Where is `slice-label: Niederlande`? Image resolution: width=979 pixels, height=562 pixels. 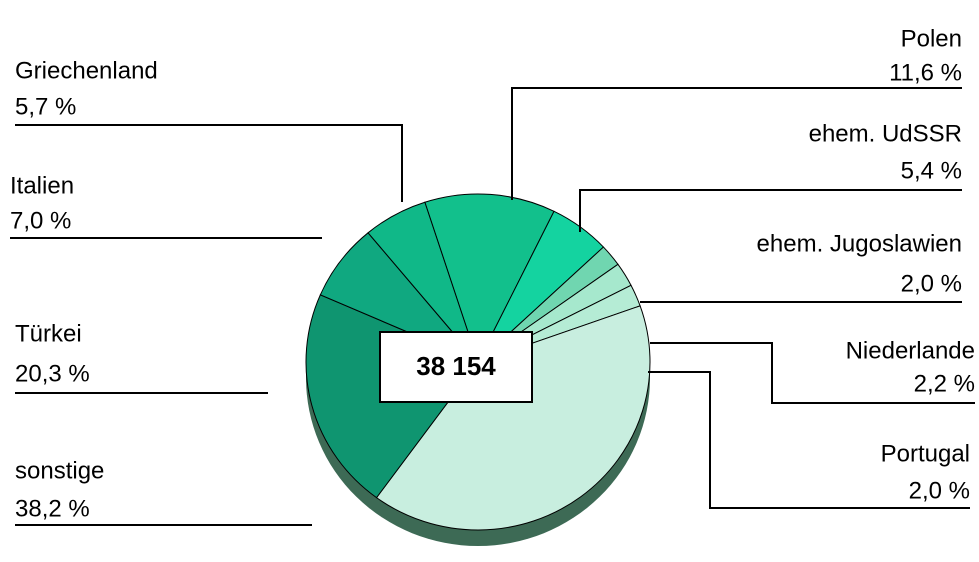
slice-label: Niederlande is located at coordinates (910, 350).